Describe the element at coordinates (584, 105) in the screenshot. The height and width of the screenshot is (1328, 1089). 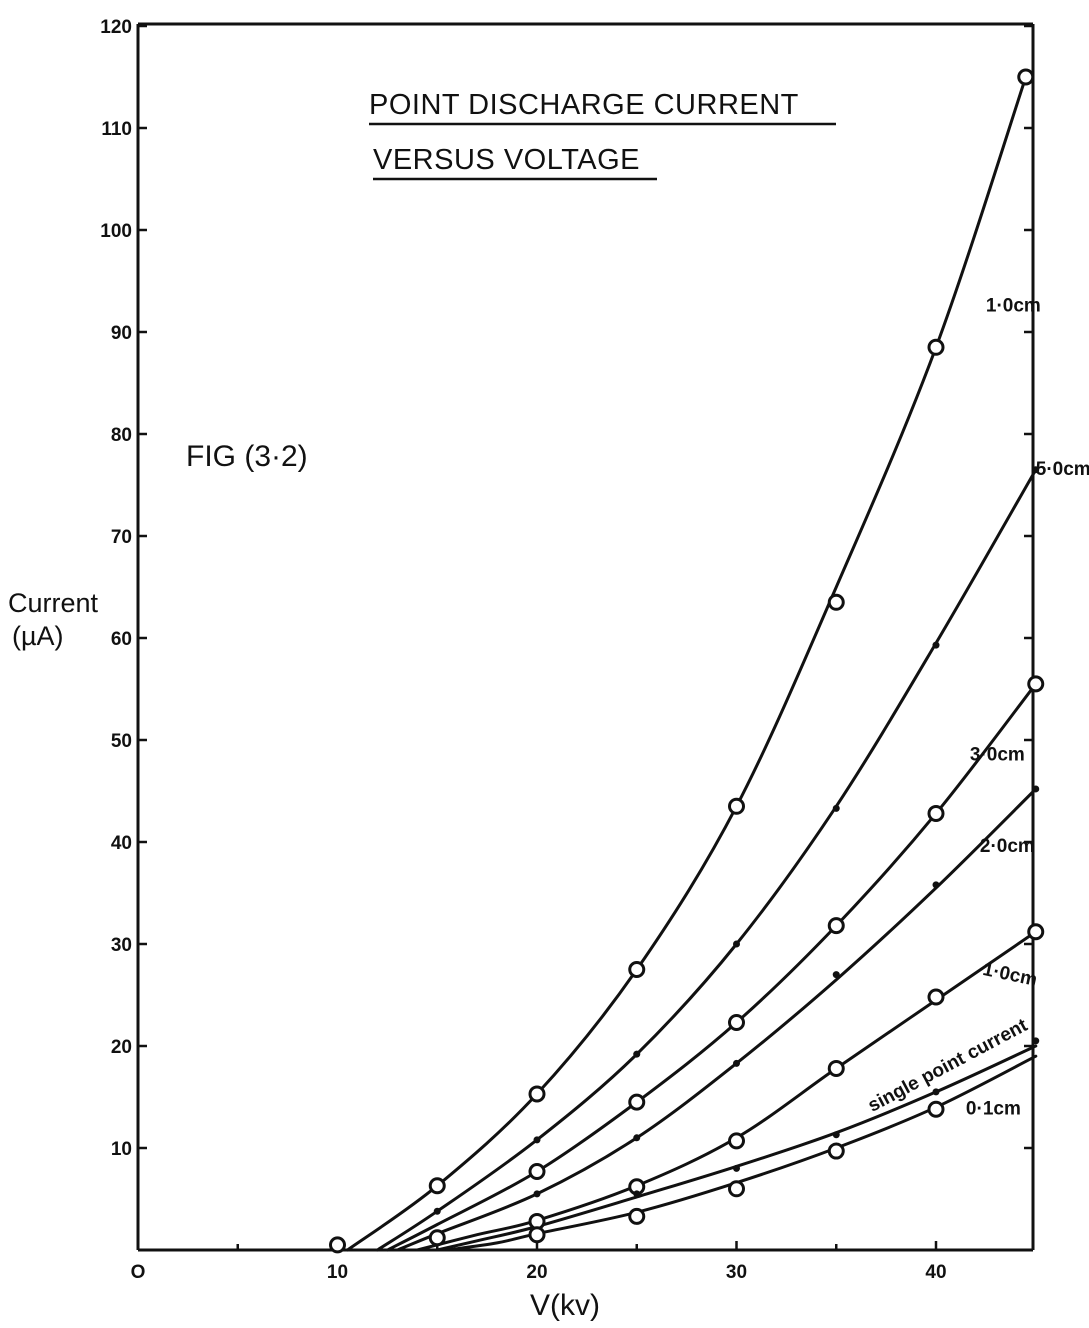
I see `chart-title: POINT DISCHARGE CURRENT` at that location.